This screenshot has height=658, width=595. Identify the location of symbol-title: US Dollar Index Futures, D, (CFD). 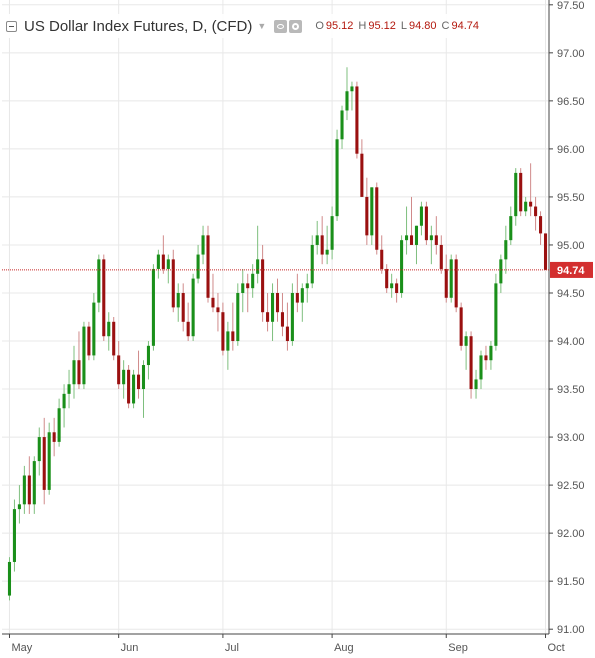
(138, 26).